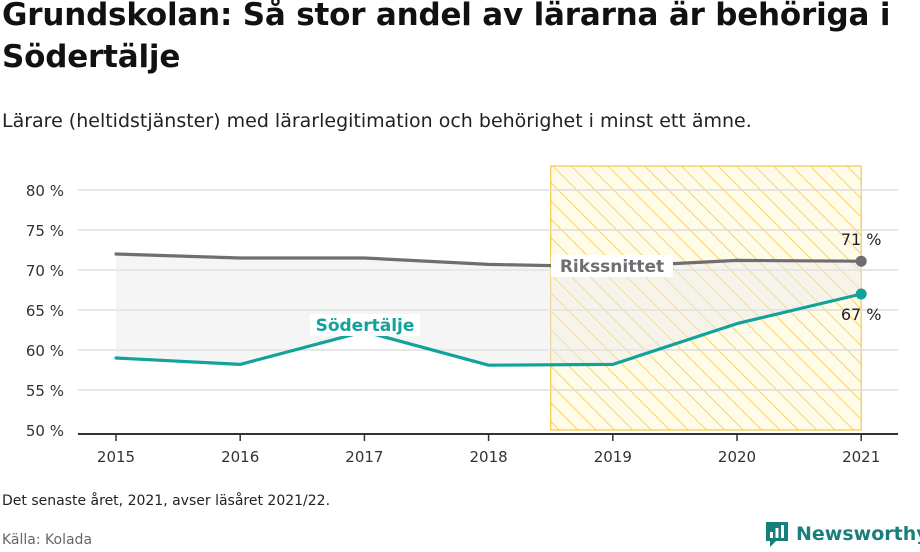 The height and width of the screenshot is (552, 920). Describe the element at coordinates (45, 351) in the screenshot. I see `y-tick-label: 60 %` at that location.